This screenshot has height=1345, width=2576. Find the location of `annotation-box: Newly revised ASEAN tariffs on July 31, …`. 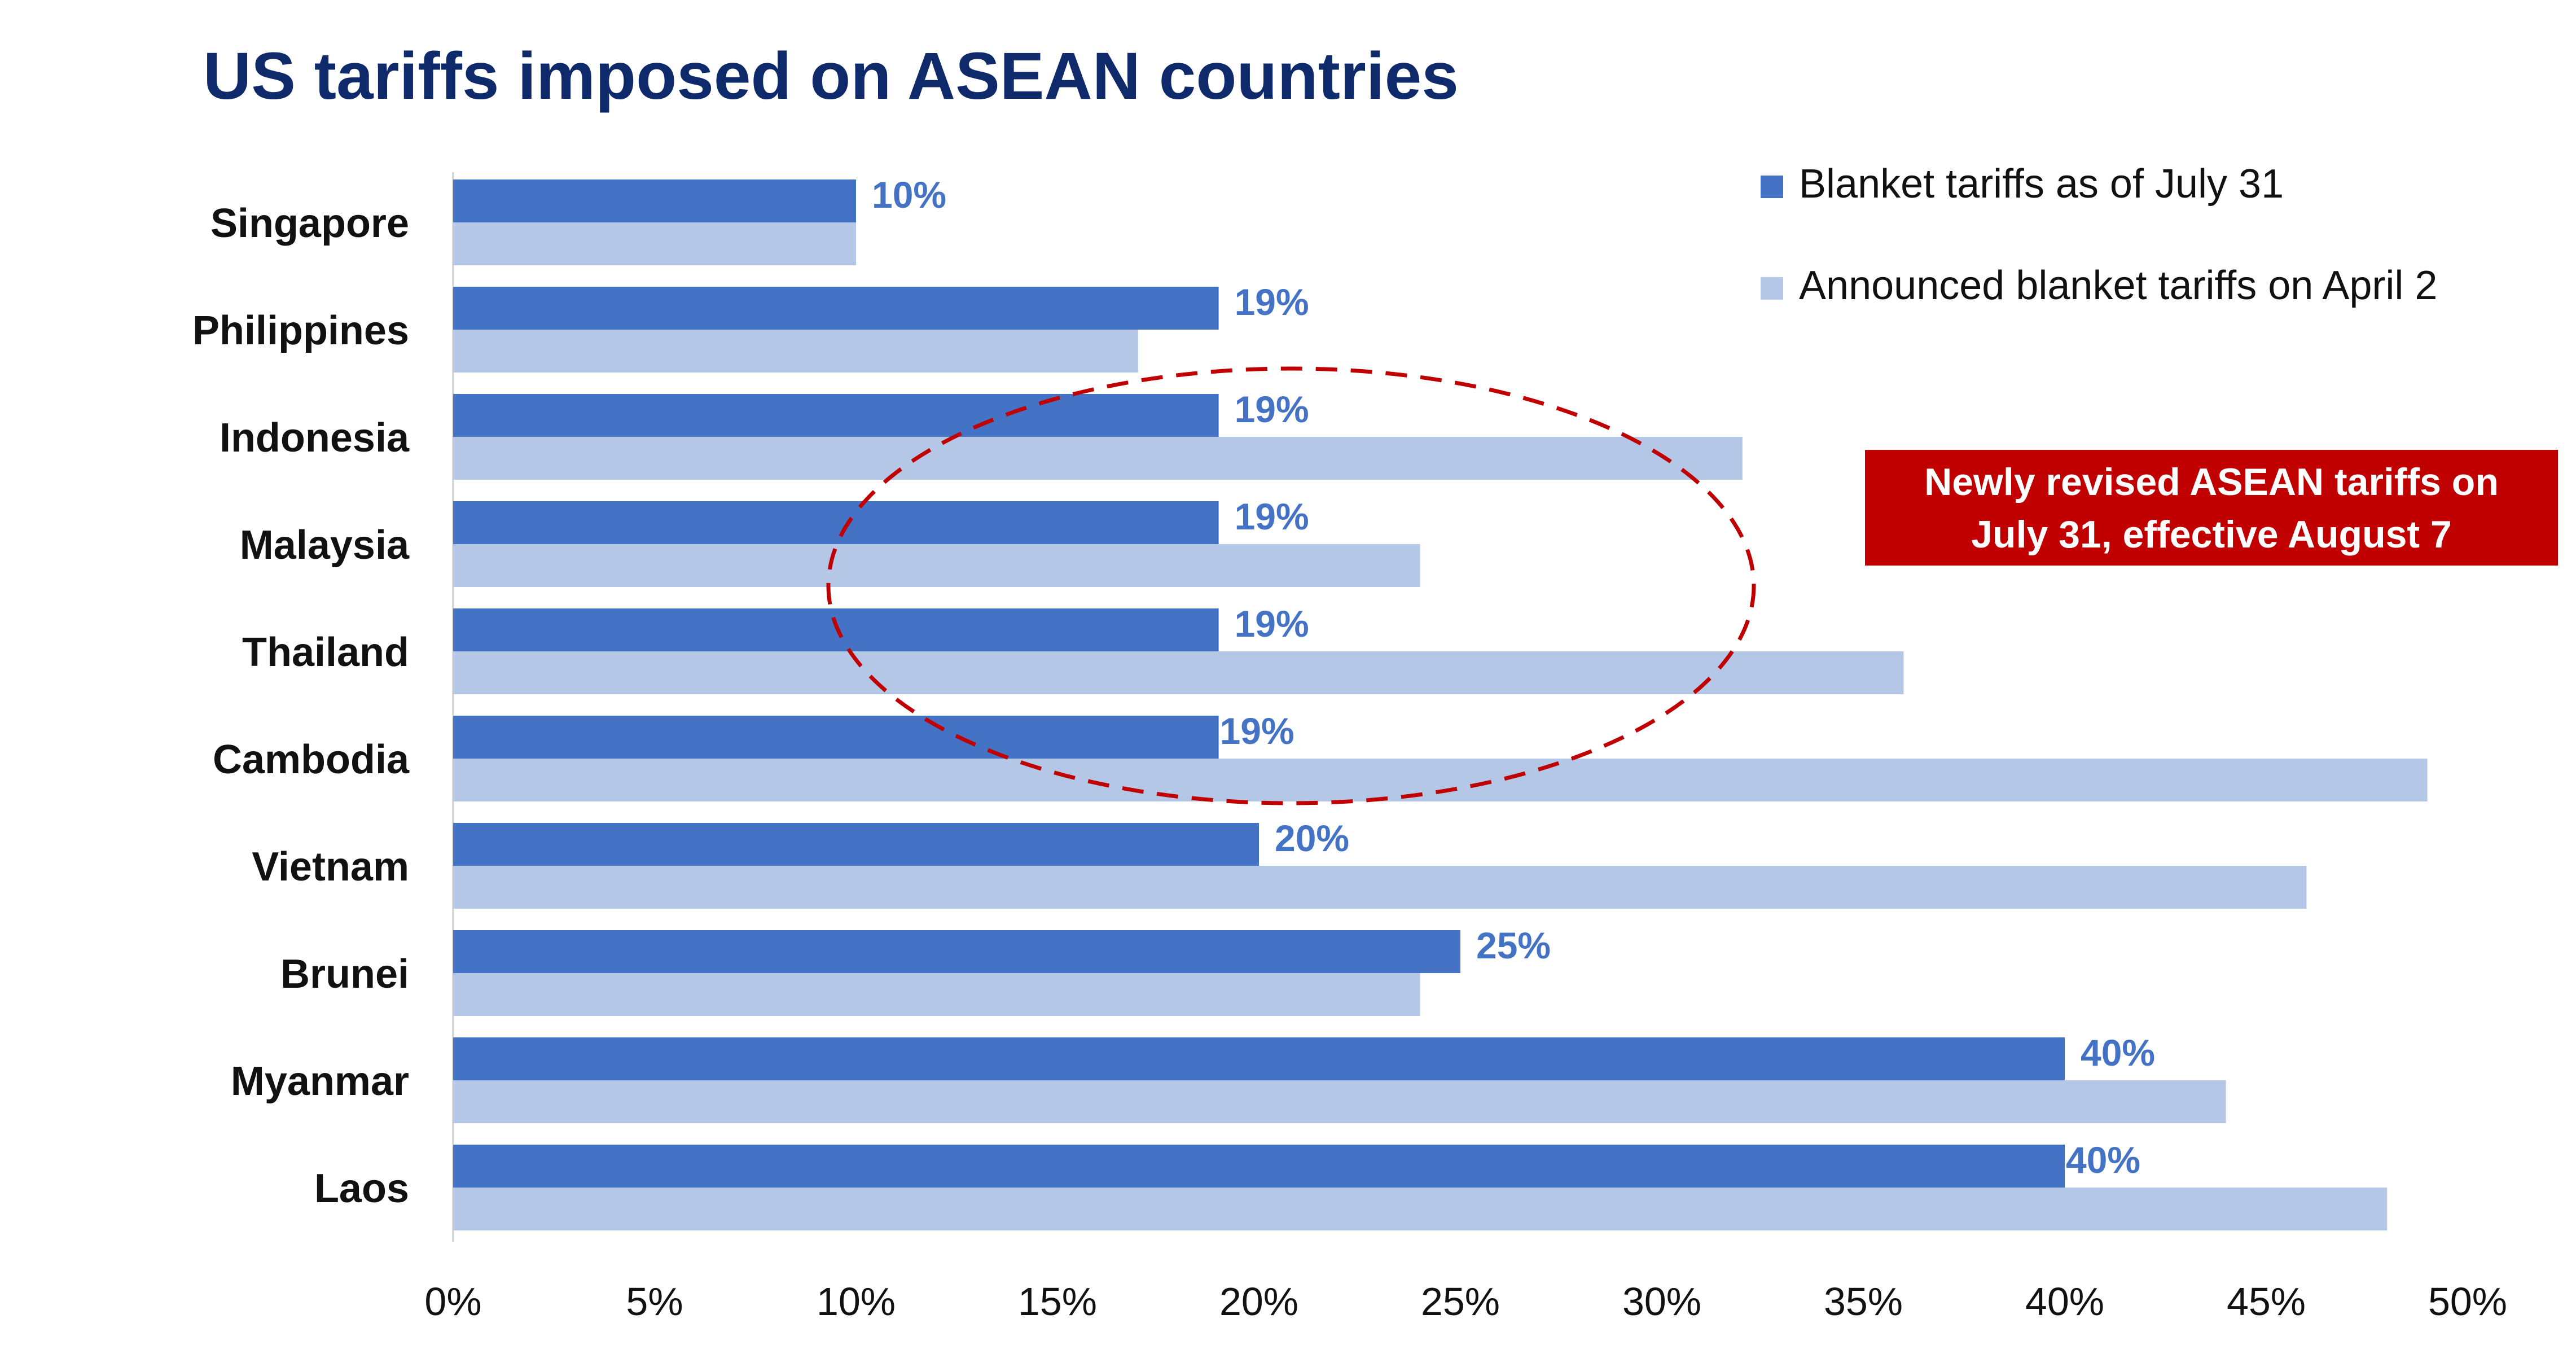

annotation-box: Newly revised ASEAN tariffs on July 31, … is located at coordinates (2211, 508).